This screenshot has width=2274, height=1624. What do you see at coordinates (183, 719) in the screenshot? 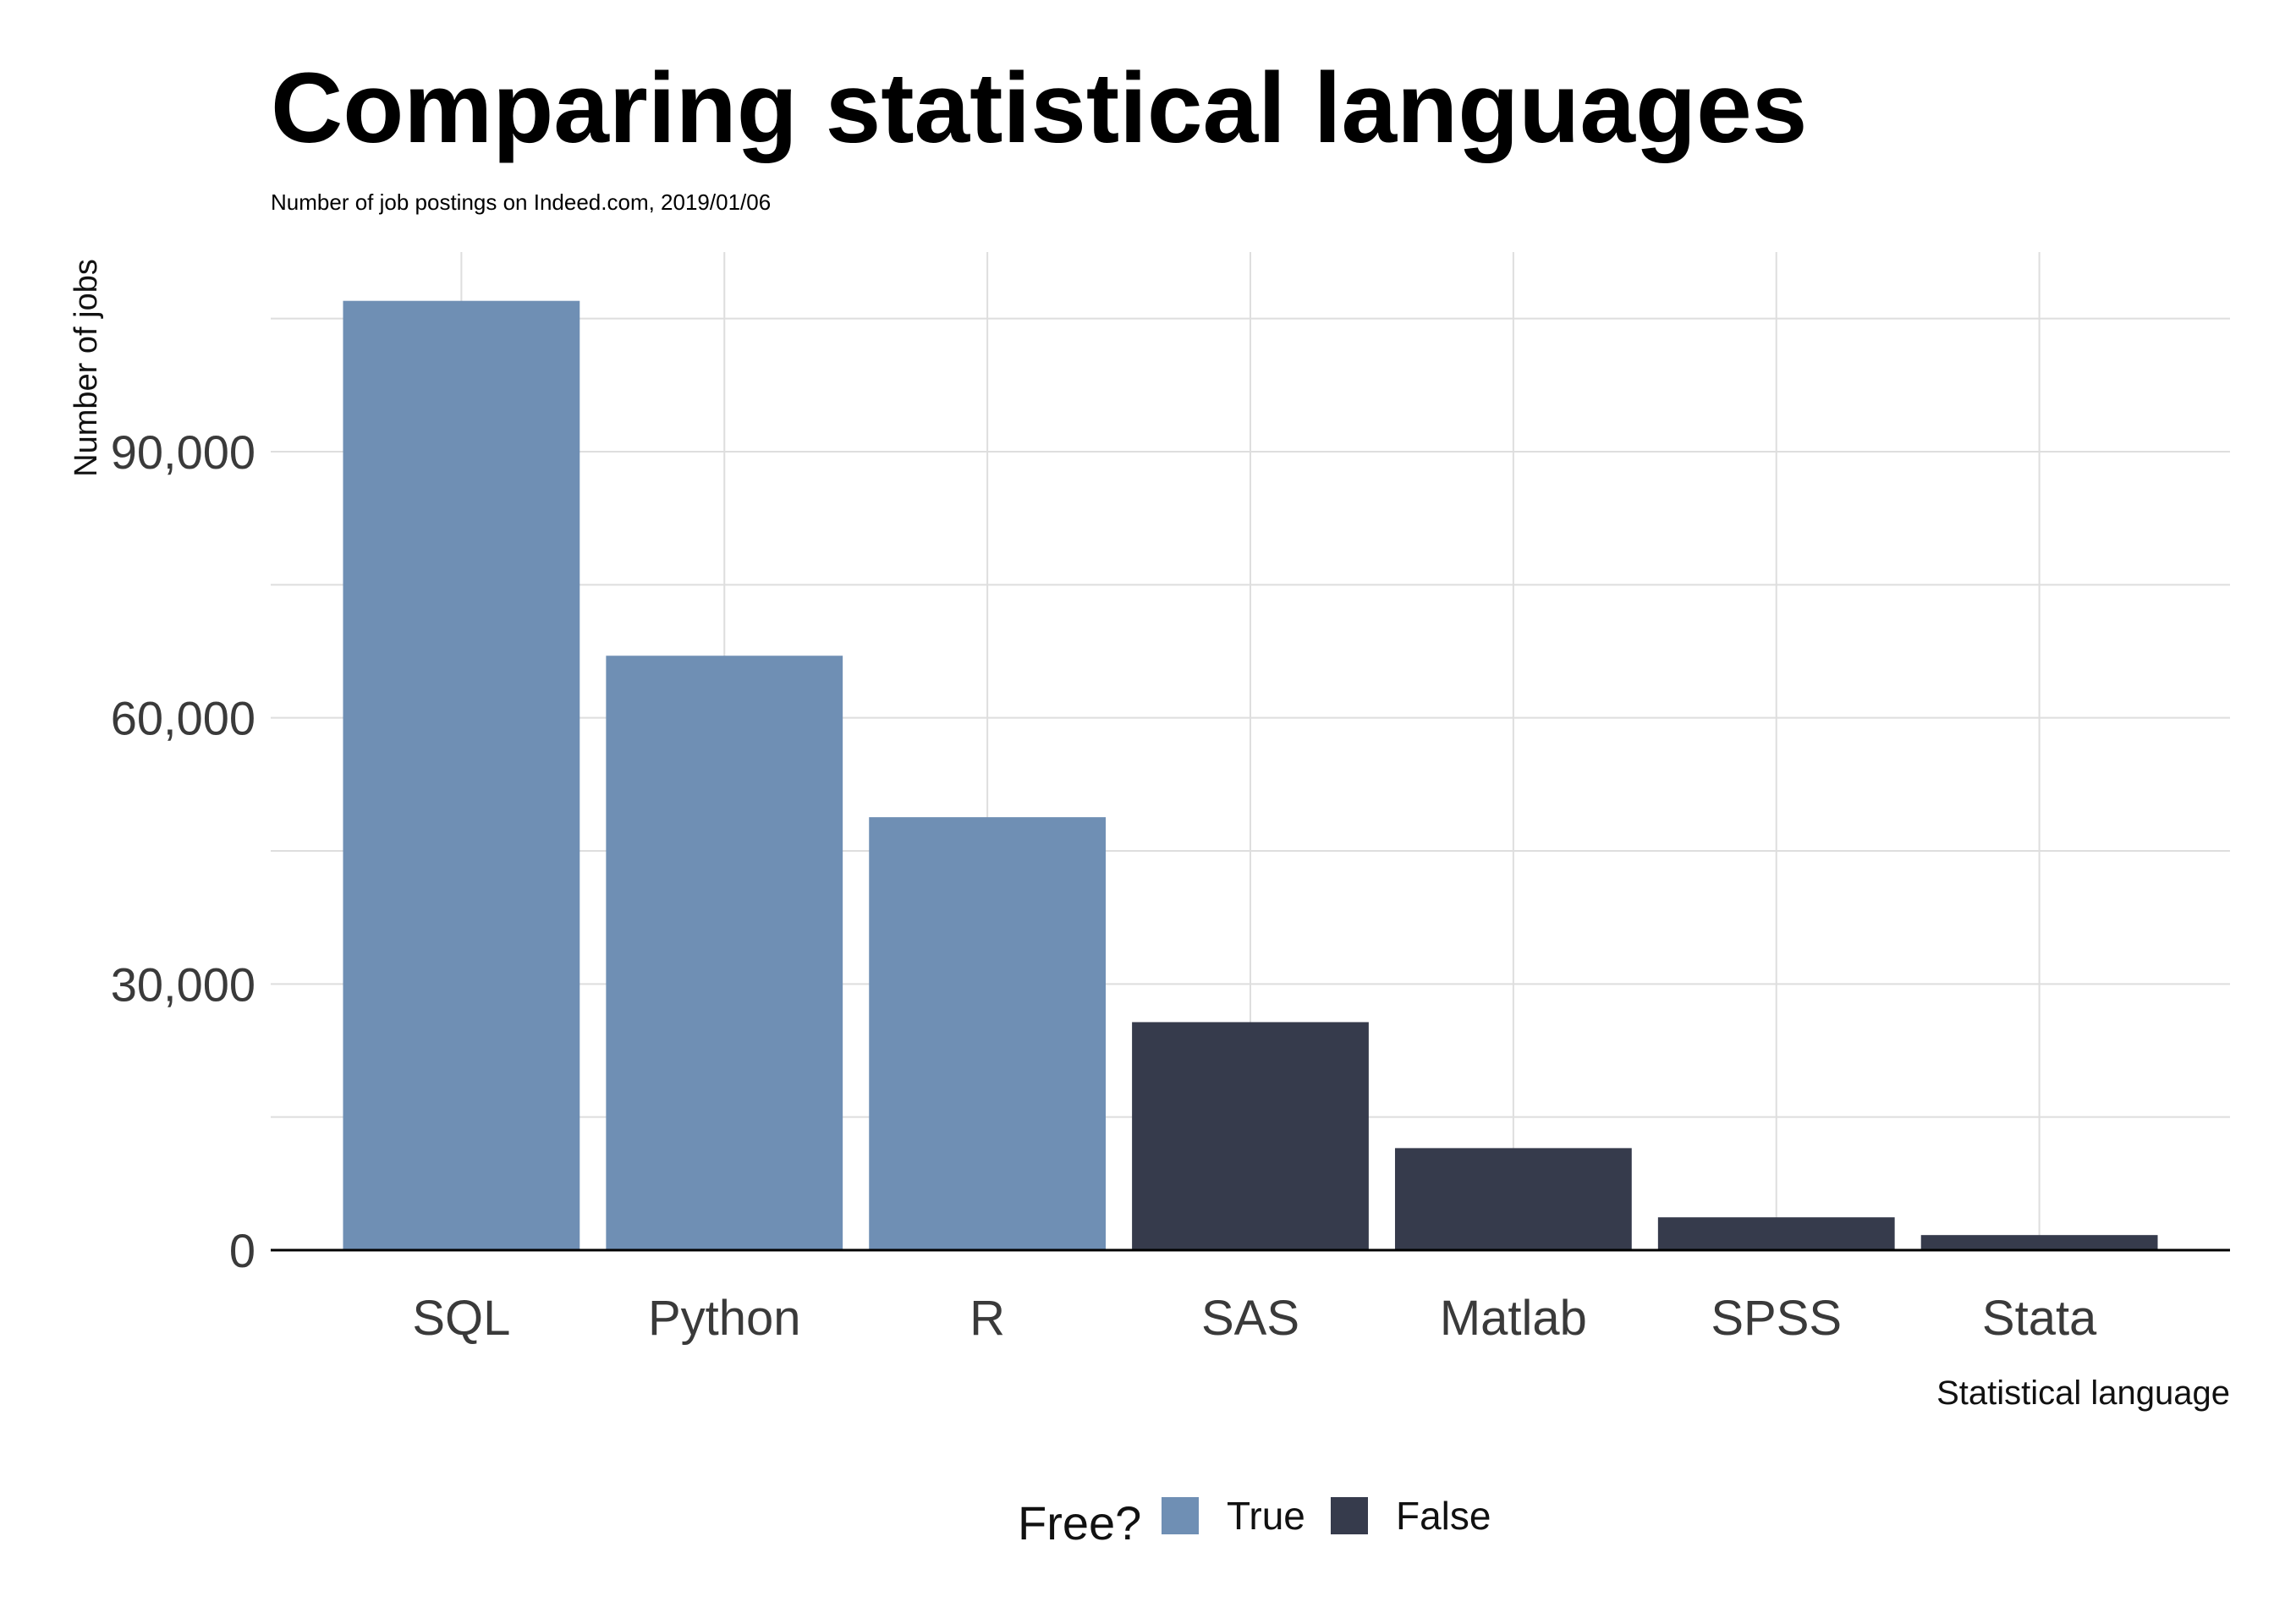
I see `y-tick-label: 60,000` at bounding box center [183, 719].